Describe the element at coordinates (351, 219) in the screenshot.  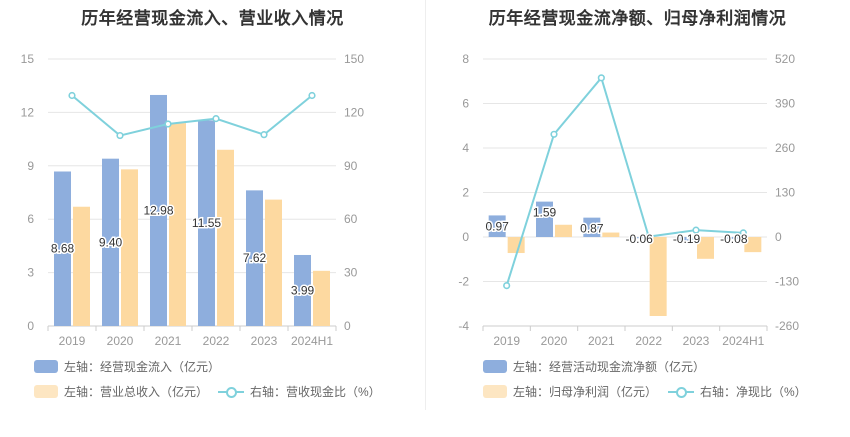
I see `y-right-tick-label: 60` at that location.